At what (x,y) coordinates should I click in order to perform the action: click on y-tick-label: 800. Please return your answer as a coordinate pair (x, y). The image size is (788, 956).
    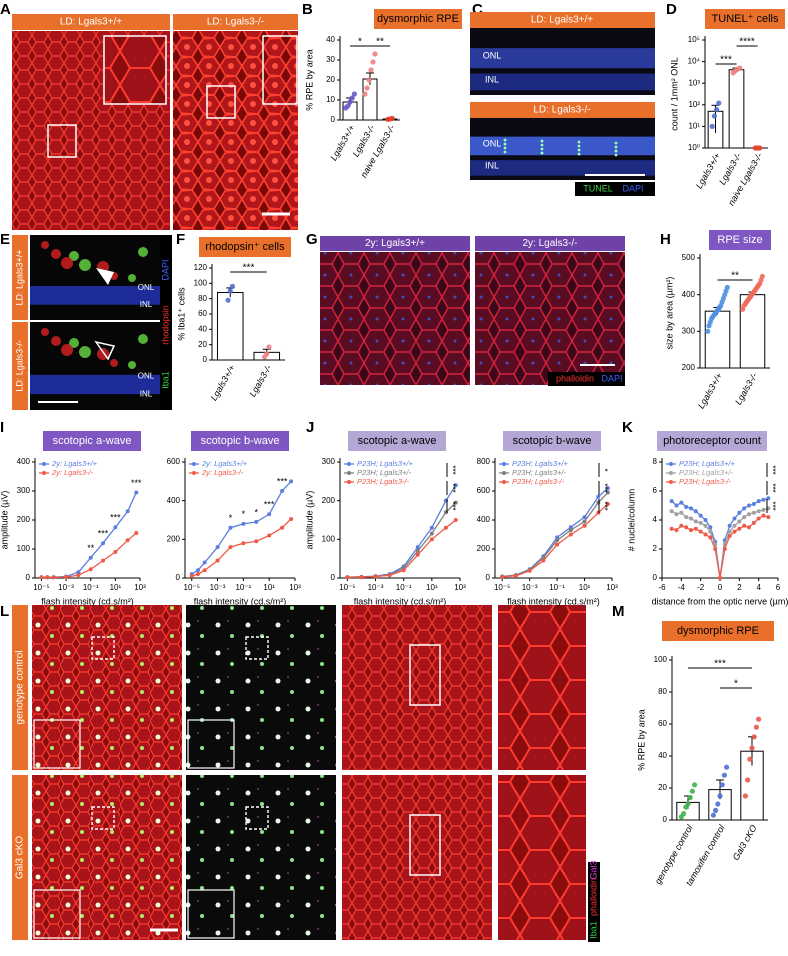
    Looking at the image, I should click on (484, 461).